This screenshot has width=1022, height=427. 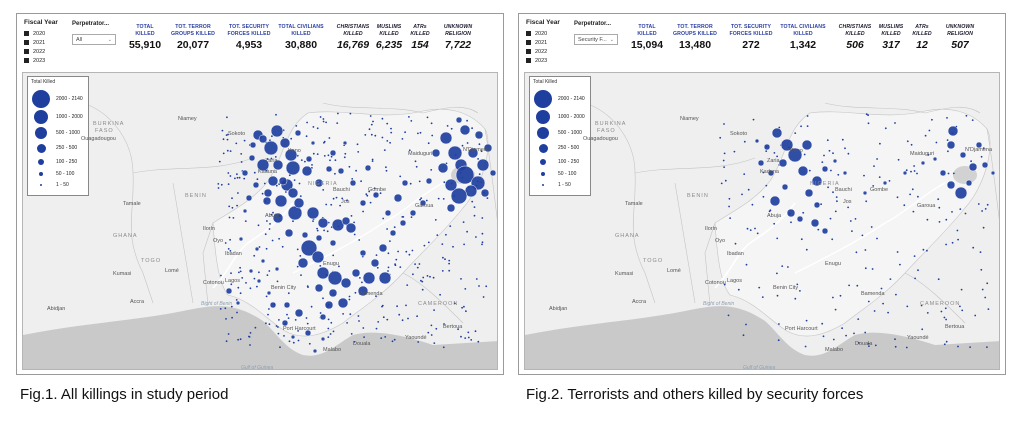 What do you see at coordinates (551, 42) in the screenshot?
I see `fiscal-year-option: 2021` at bounding box center [551, 42].